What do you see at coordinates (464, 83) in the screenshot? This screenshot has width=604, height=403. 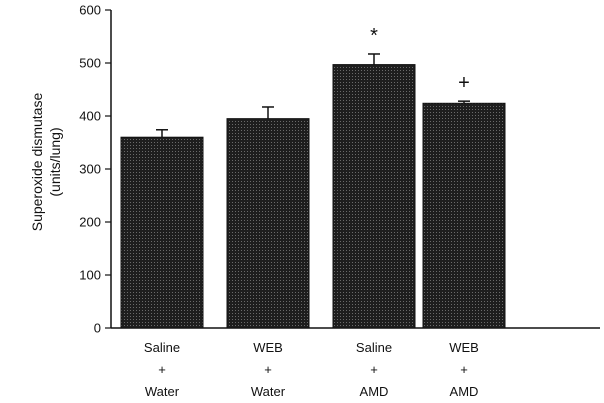 I see `significance-plus: +` at bounding box center [464, 83].